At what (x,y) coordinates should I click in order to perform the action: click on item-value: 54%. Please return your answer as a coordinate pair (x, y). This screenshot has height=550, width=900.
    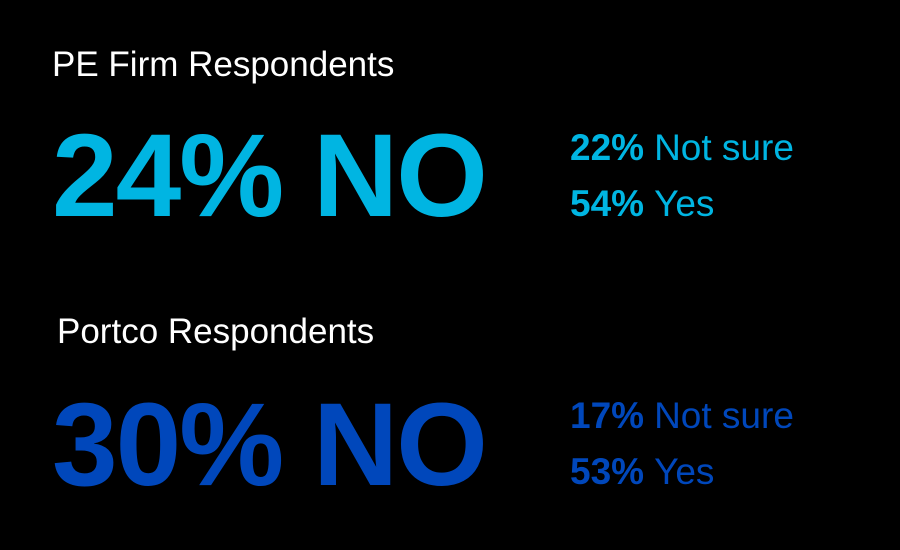
    Looking at the image, I should click on (607, 203).